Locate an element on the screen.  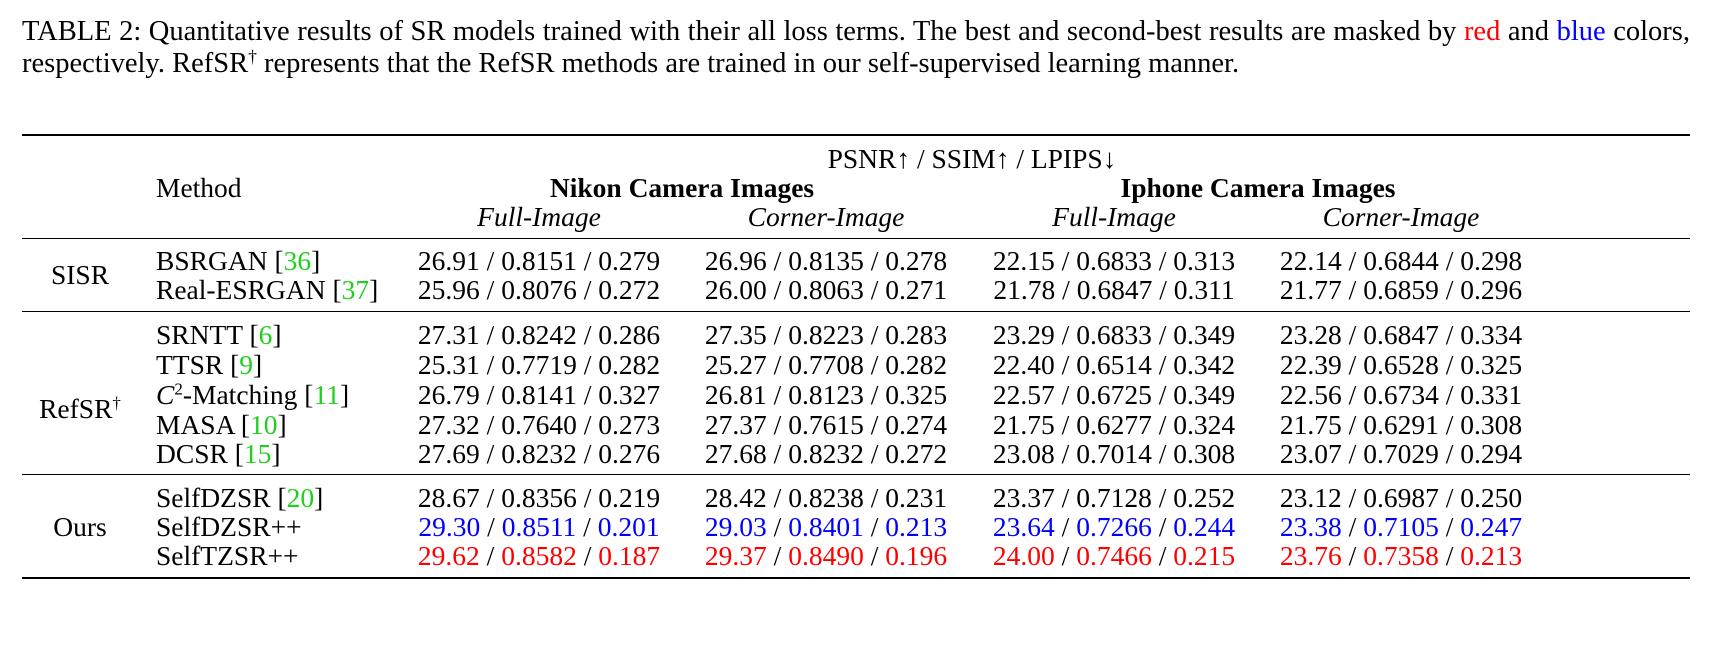
ssim-value: 0.6844 is located at coordinates (1401, 260).